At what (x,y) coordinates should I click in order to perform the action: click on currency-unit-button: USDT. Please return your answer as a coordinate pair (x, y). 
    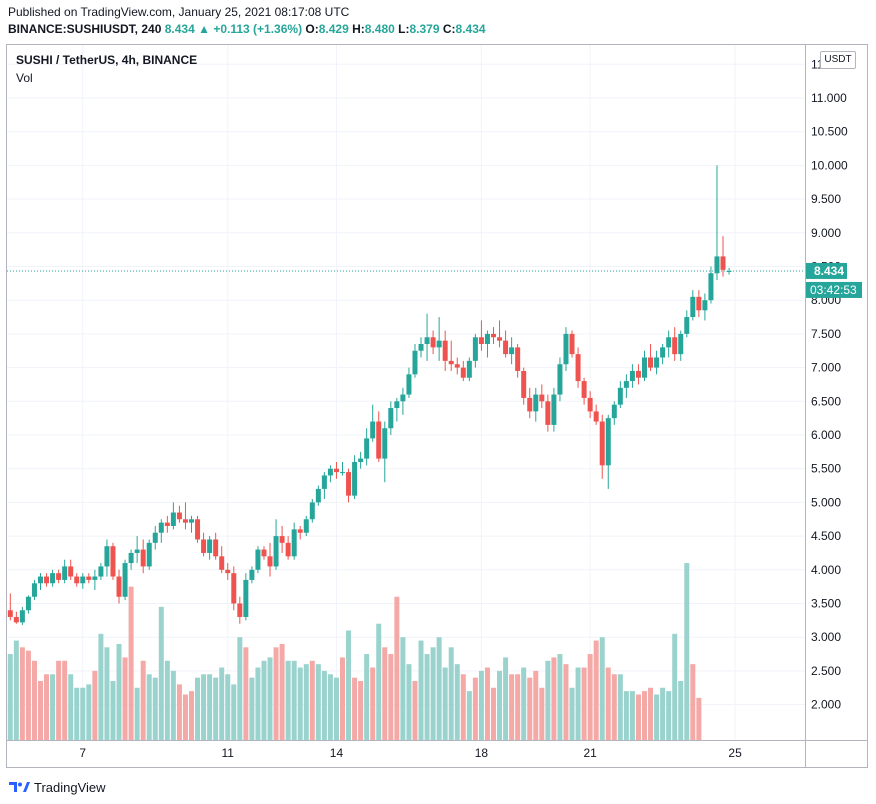
    Looking at the image, I should click on (838, 60).